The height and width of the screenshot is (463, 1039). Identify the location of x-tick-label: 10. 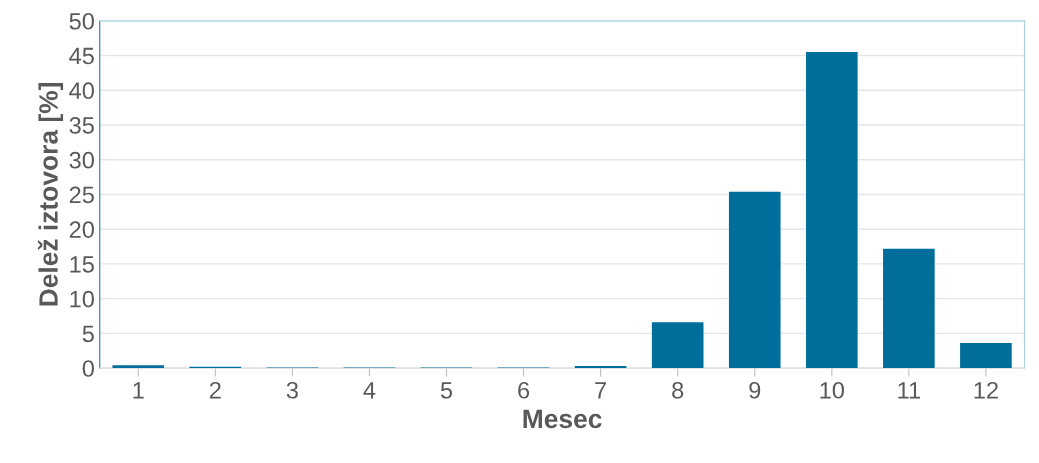
(832, 390).